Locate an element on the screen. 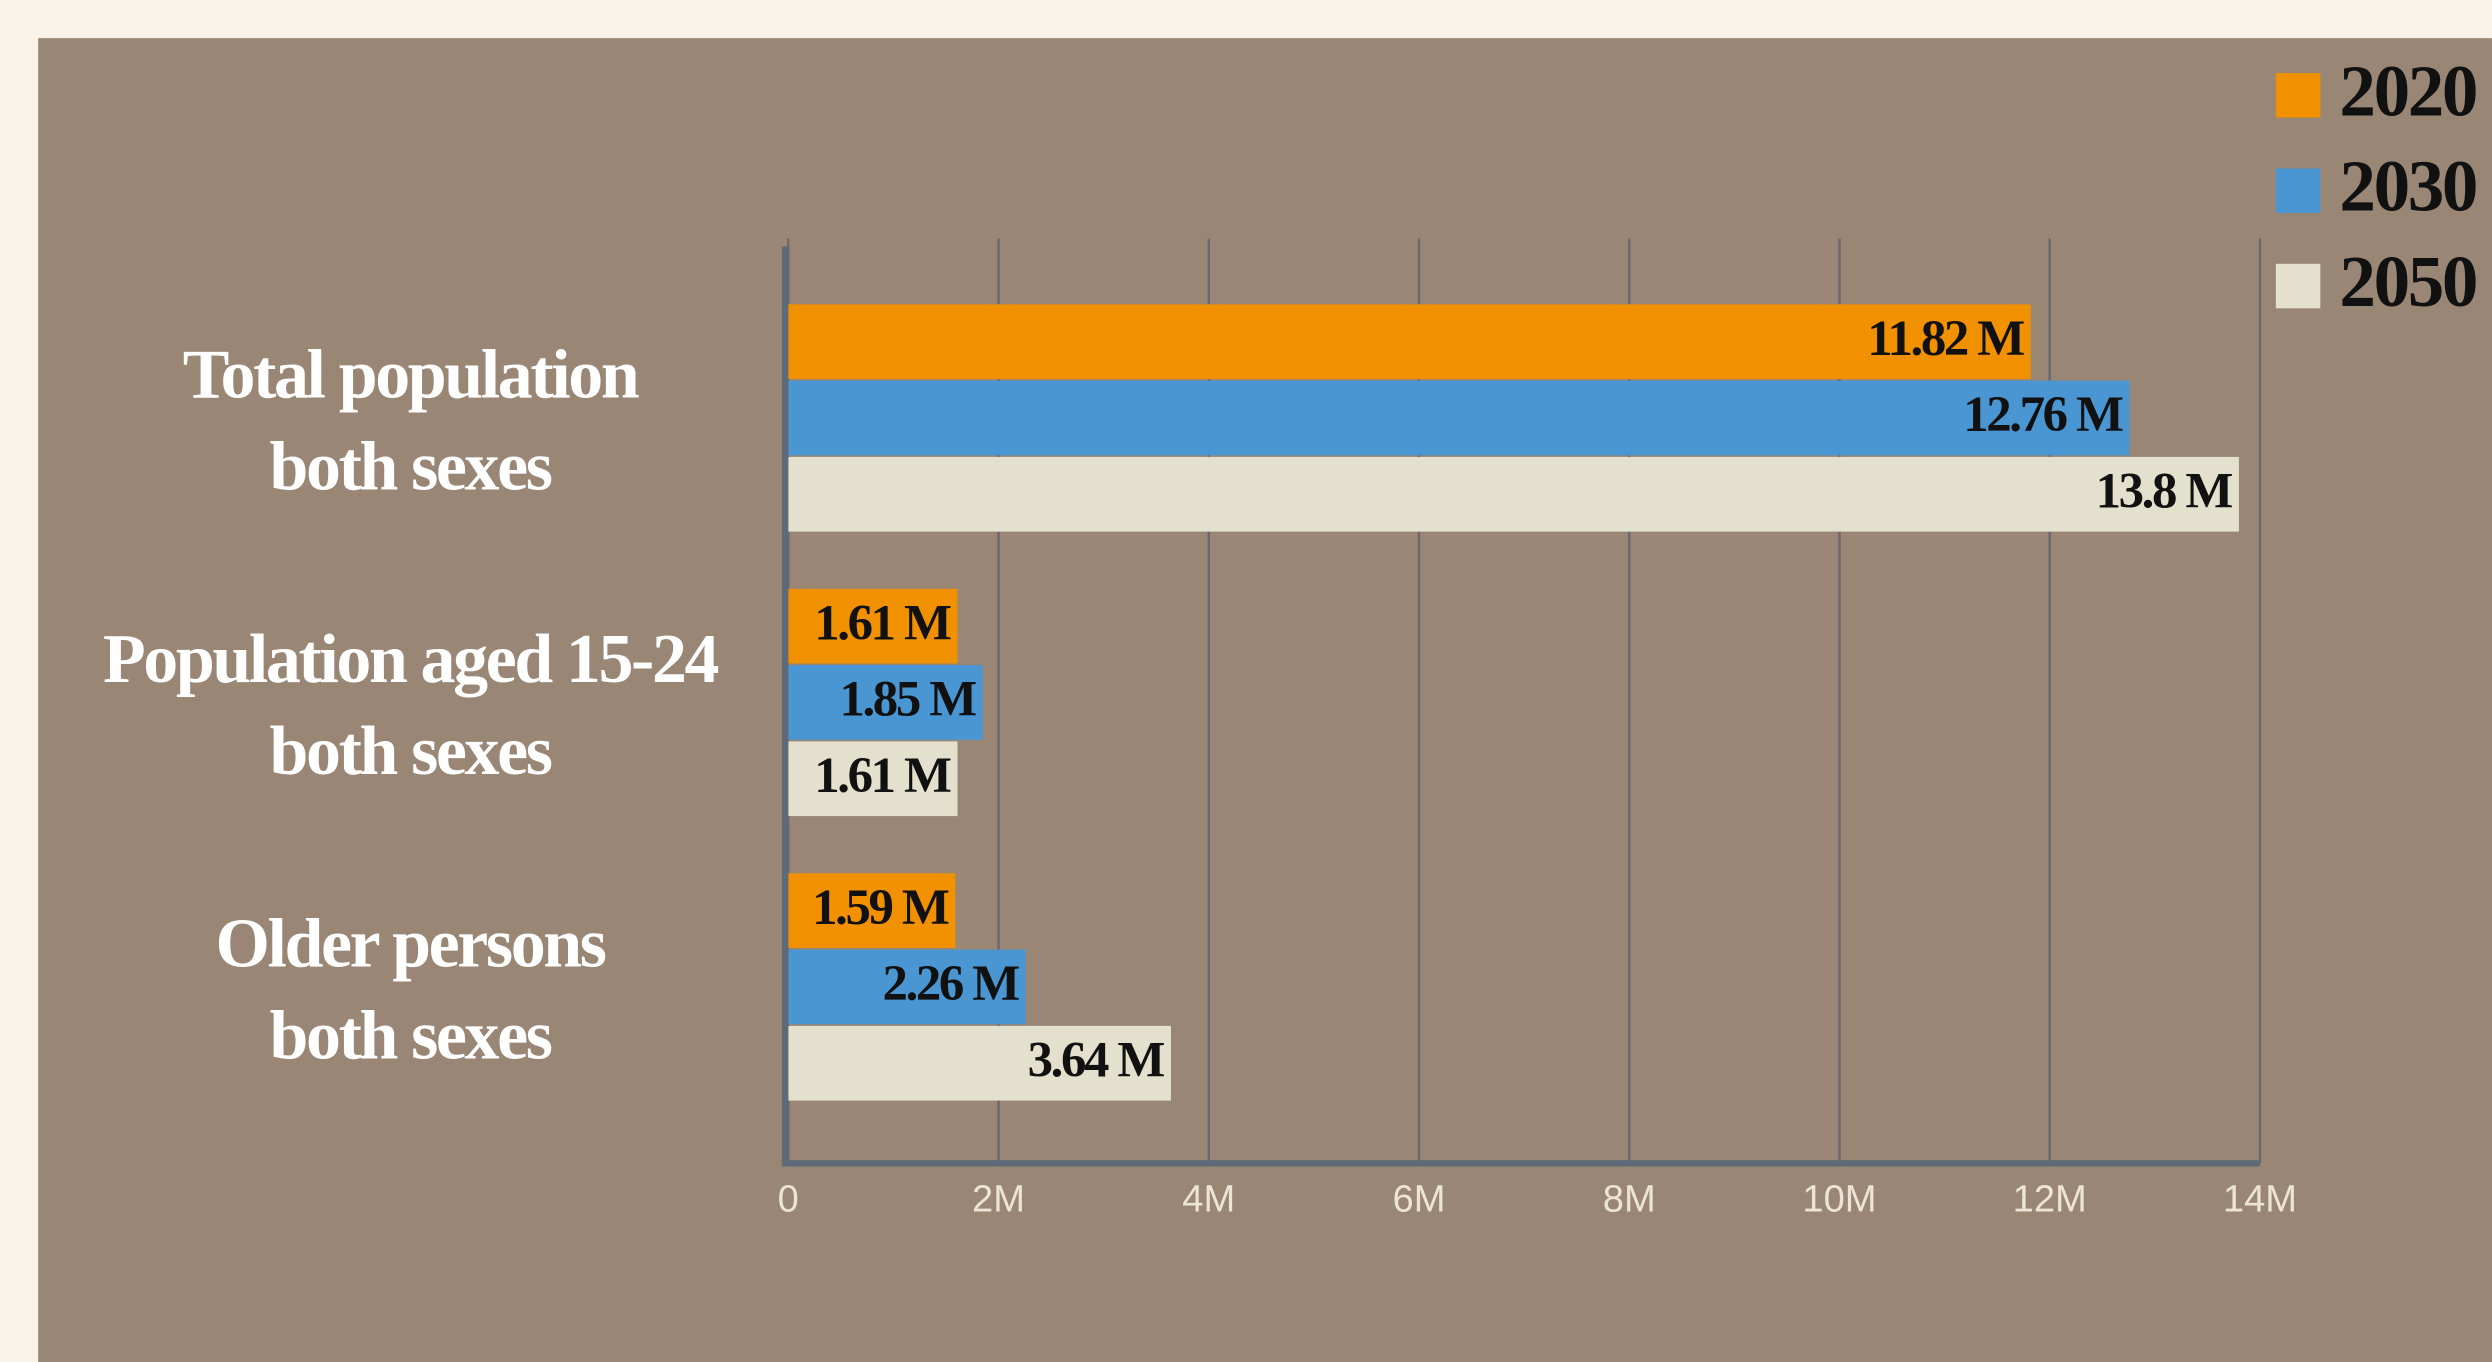  x-tick-label: 14M is located at coordinates (2260, 1199).